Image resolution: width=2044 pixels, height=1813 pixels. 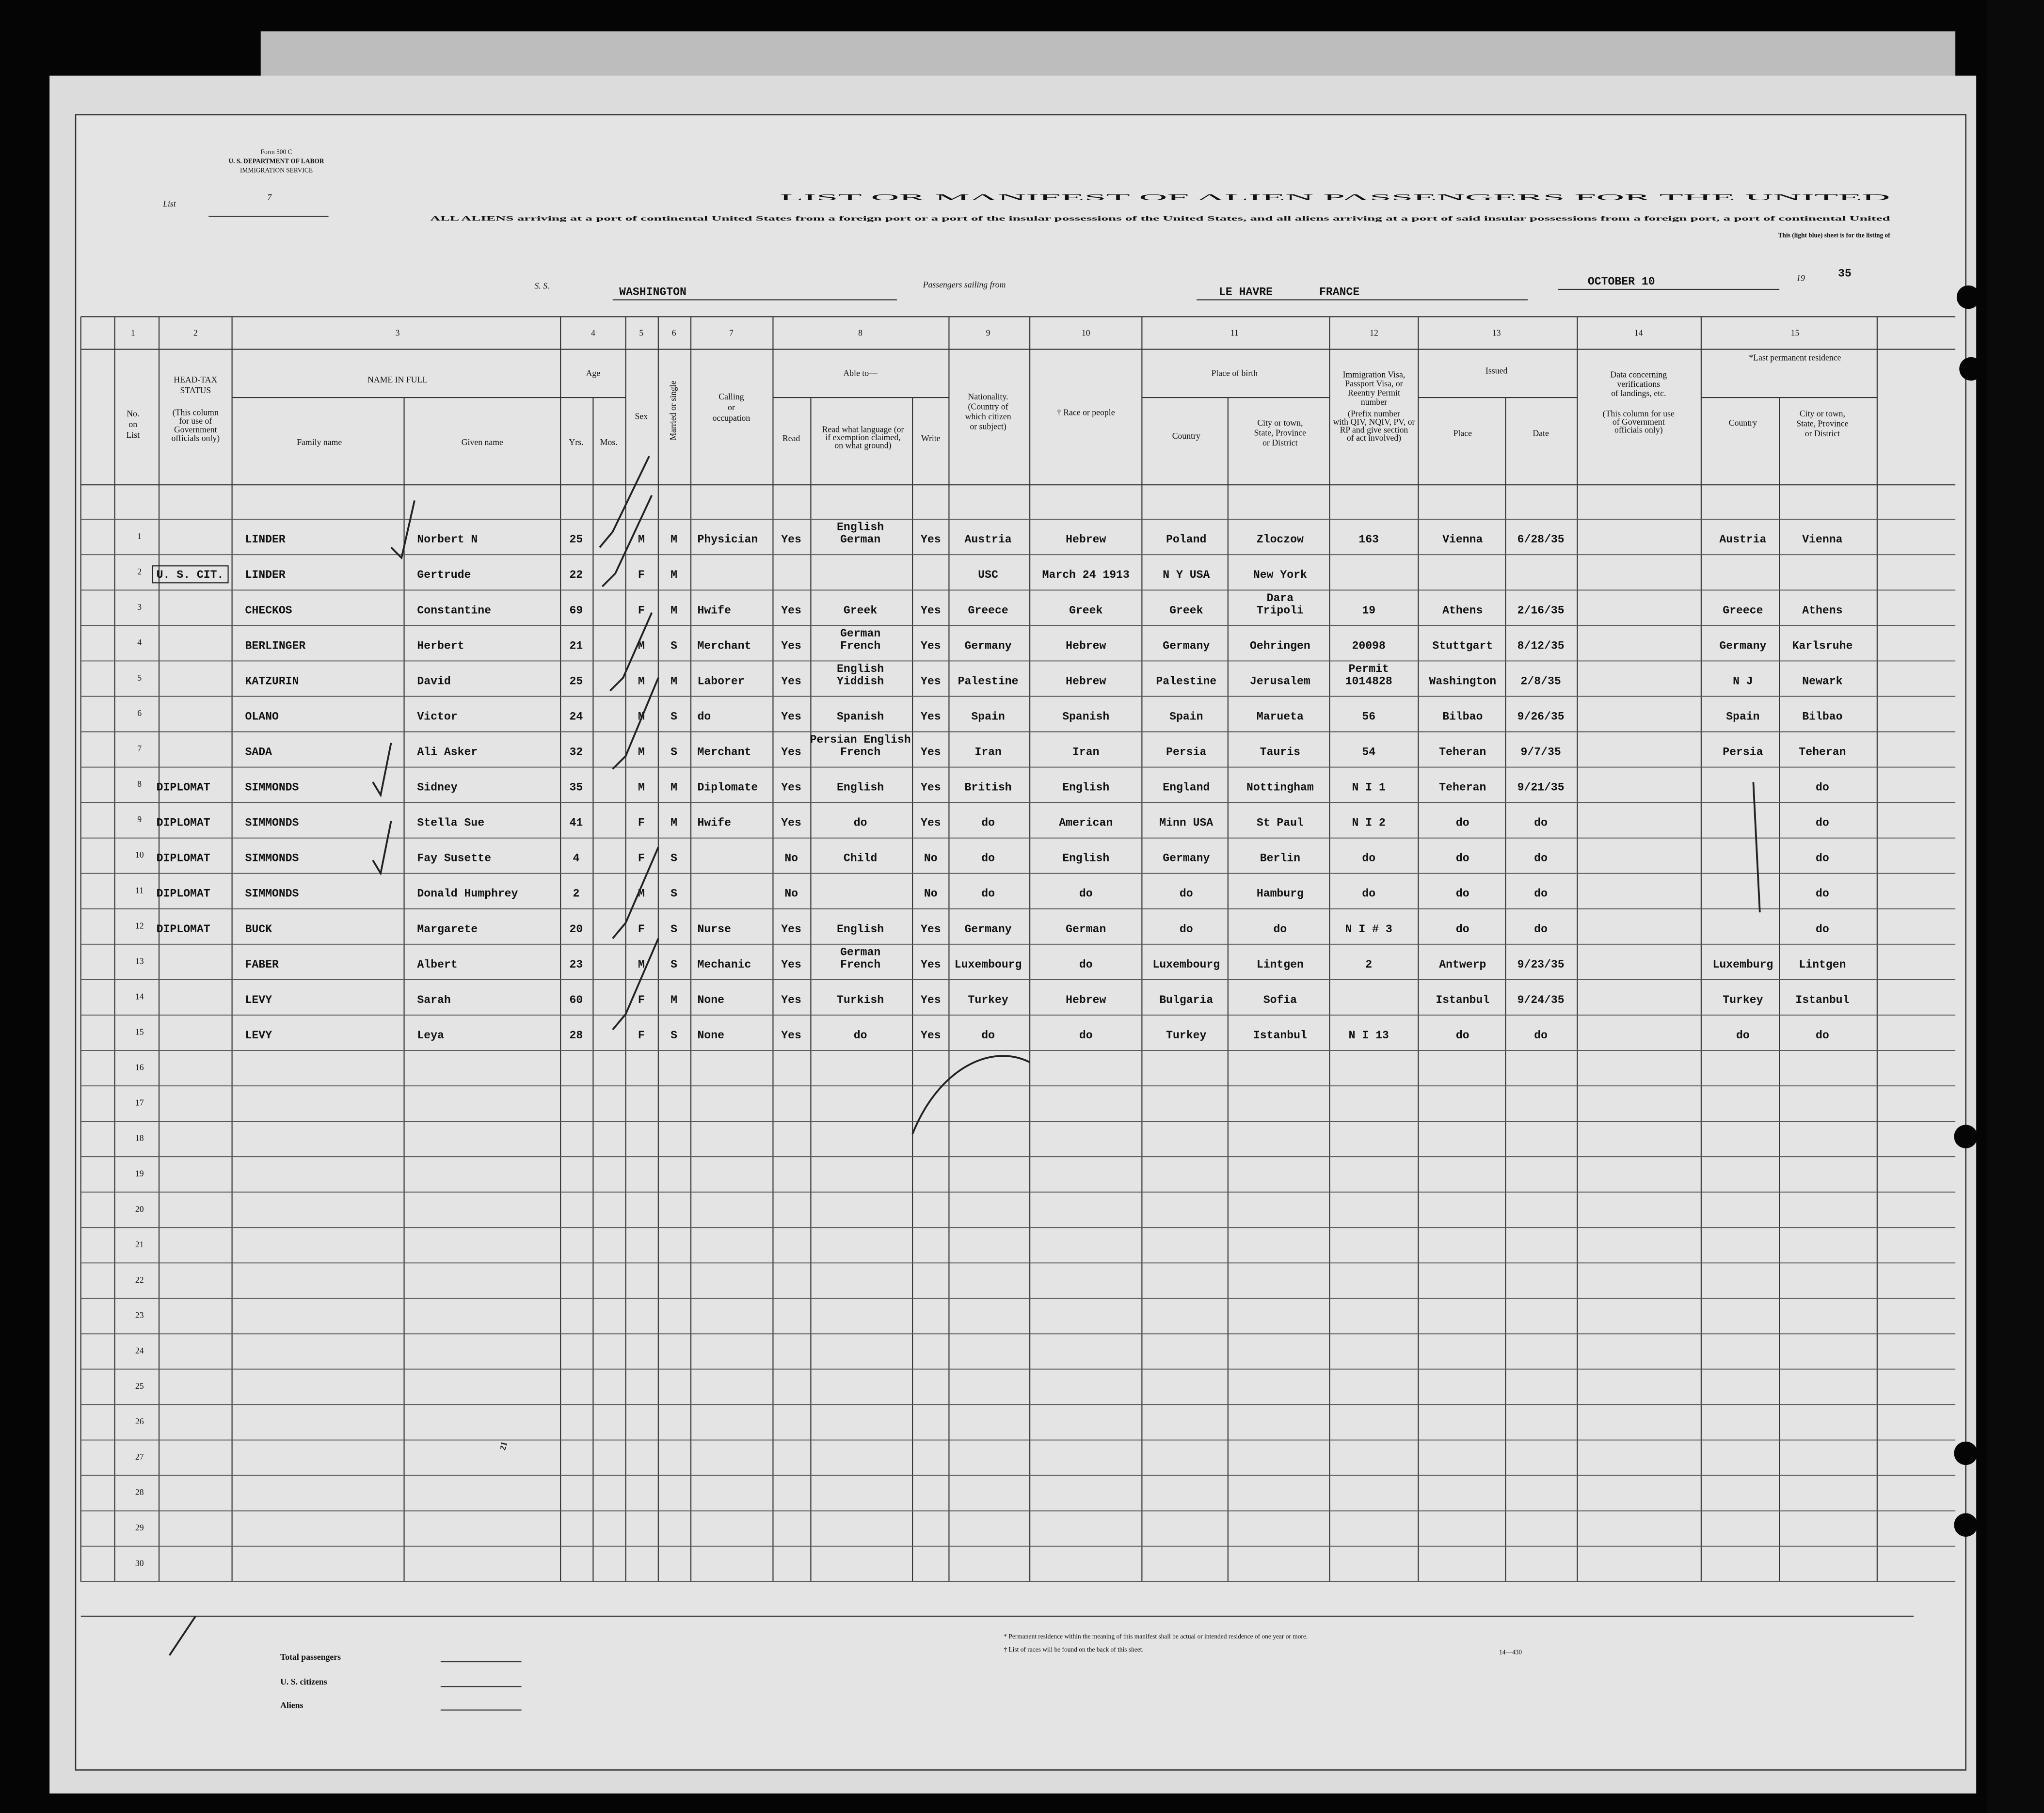 I want to click on column-header: Mos., so click(x=609, y=442).